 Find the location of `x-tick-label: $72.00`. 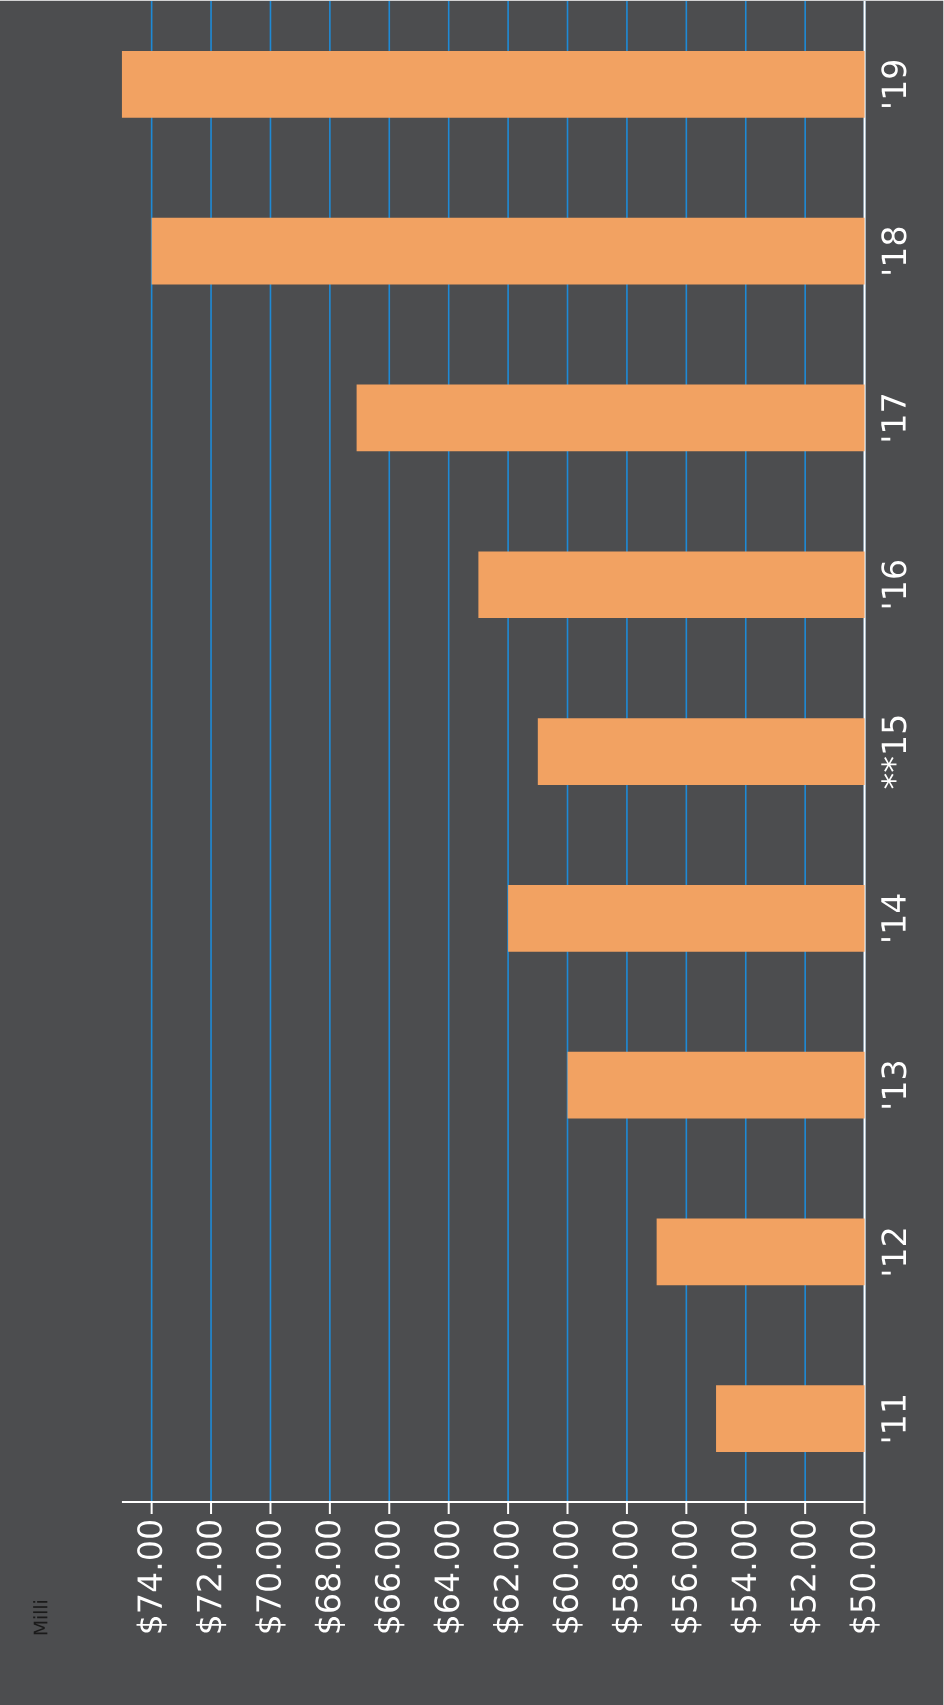

x-tick-label: $72.00 is located at coordinates (211, 1577).